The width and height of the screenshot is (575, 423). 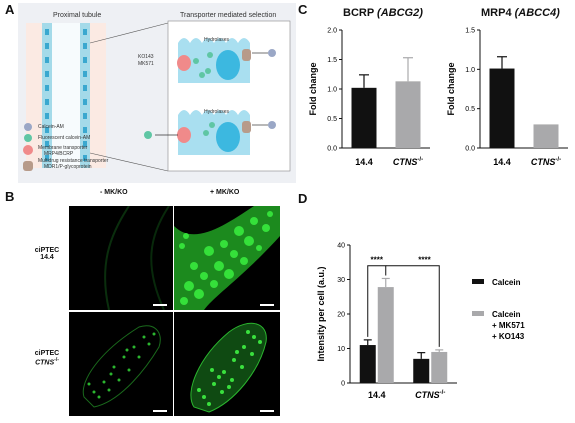 I want to click on row-label-wt-line1: ciPTEC, so click(x=47, y=250).